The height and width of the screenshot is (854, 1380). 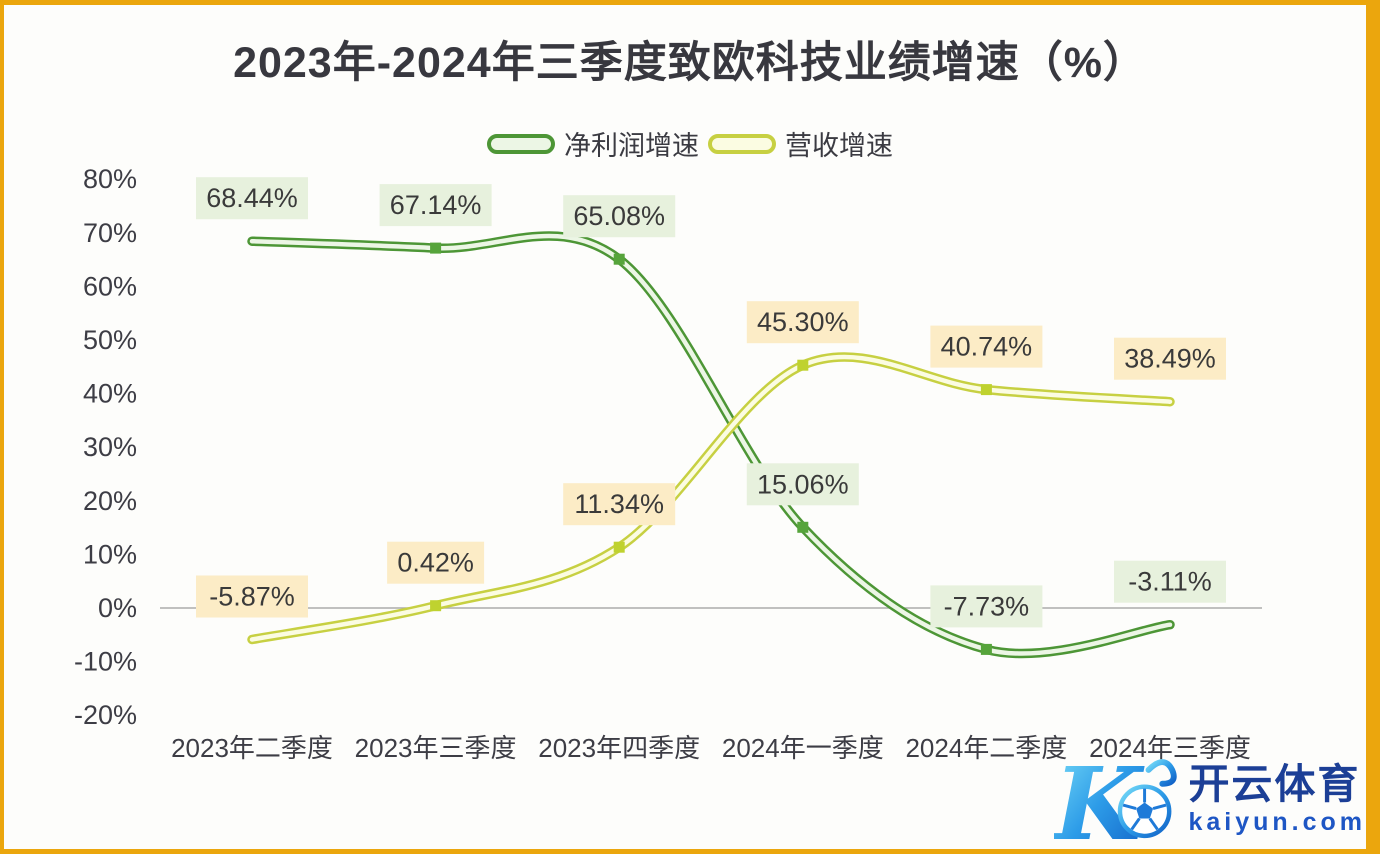 I want to click on data-label: 45.30%, so click(x=803, y=322).